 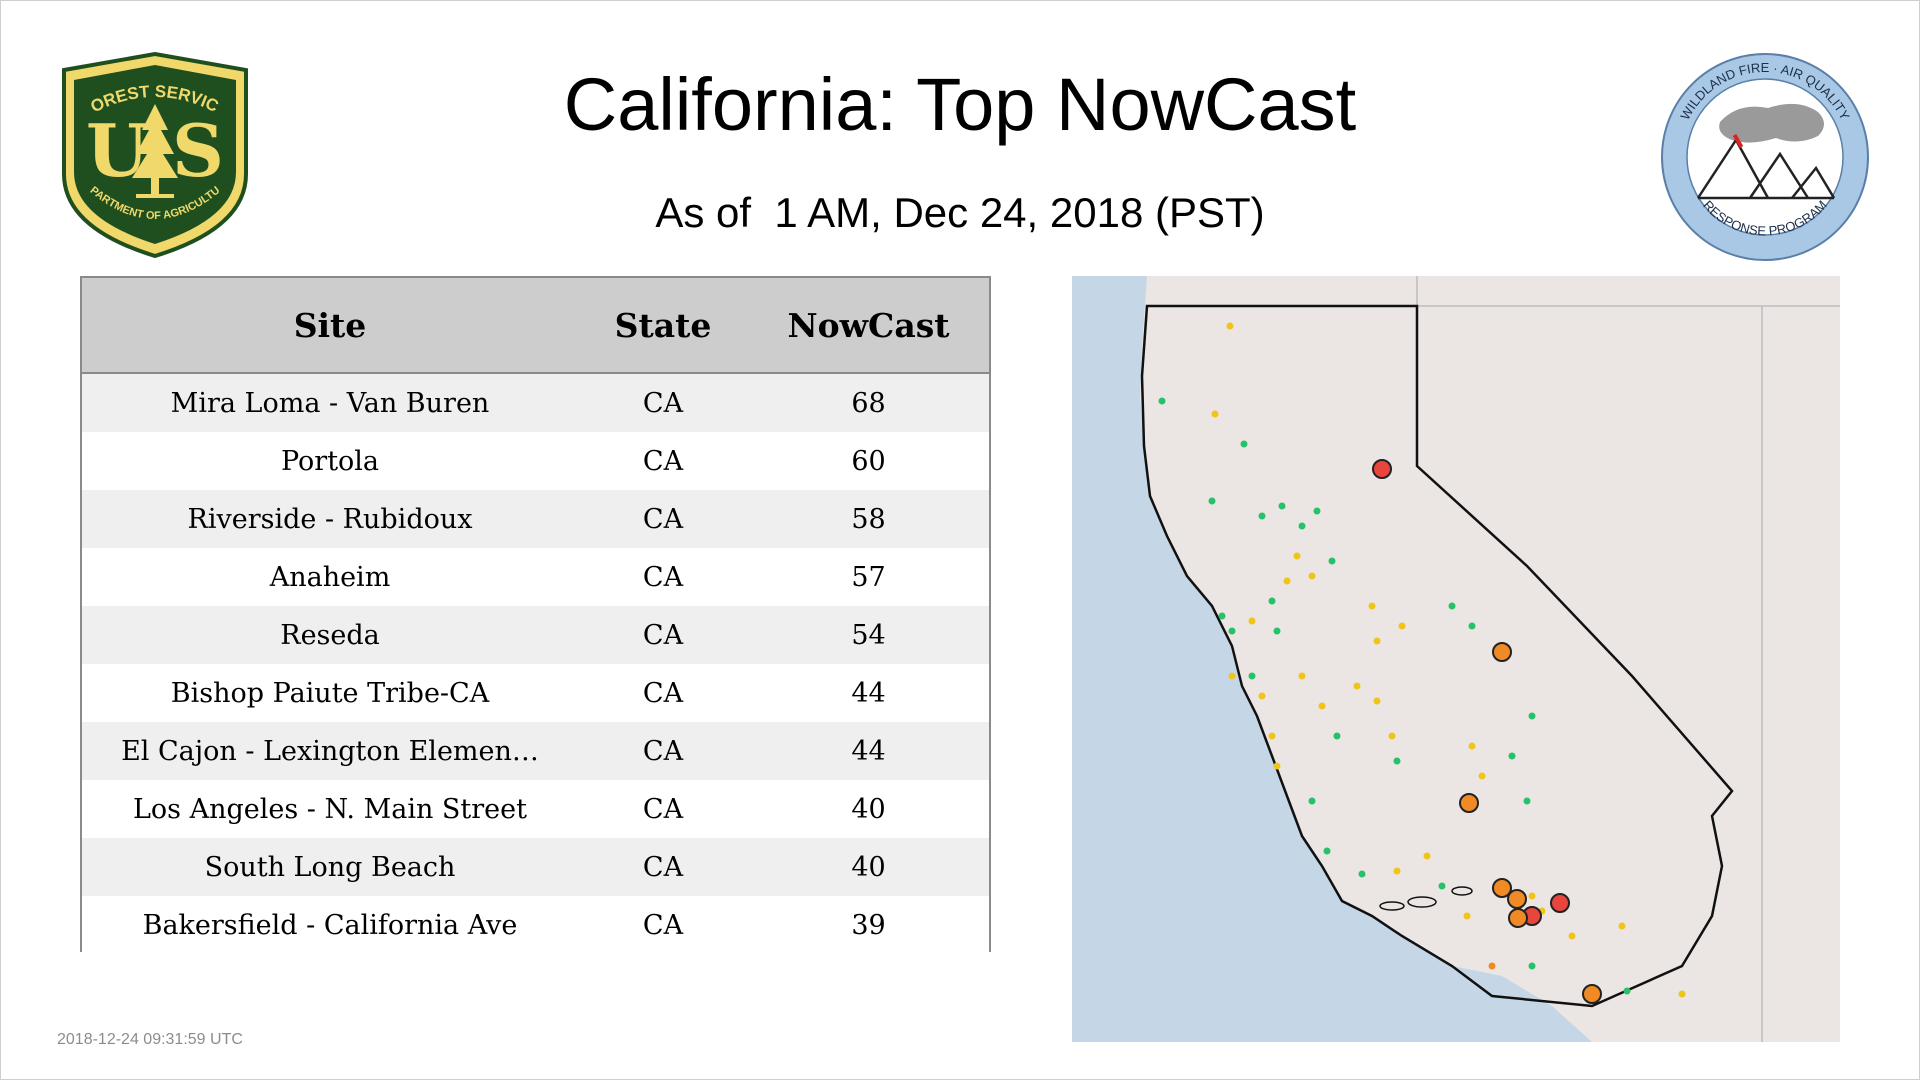 I want to click on nowcast-cell: 40, so click(x=868, y=809).